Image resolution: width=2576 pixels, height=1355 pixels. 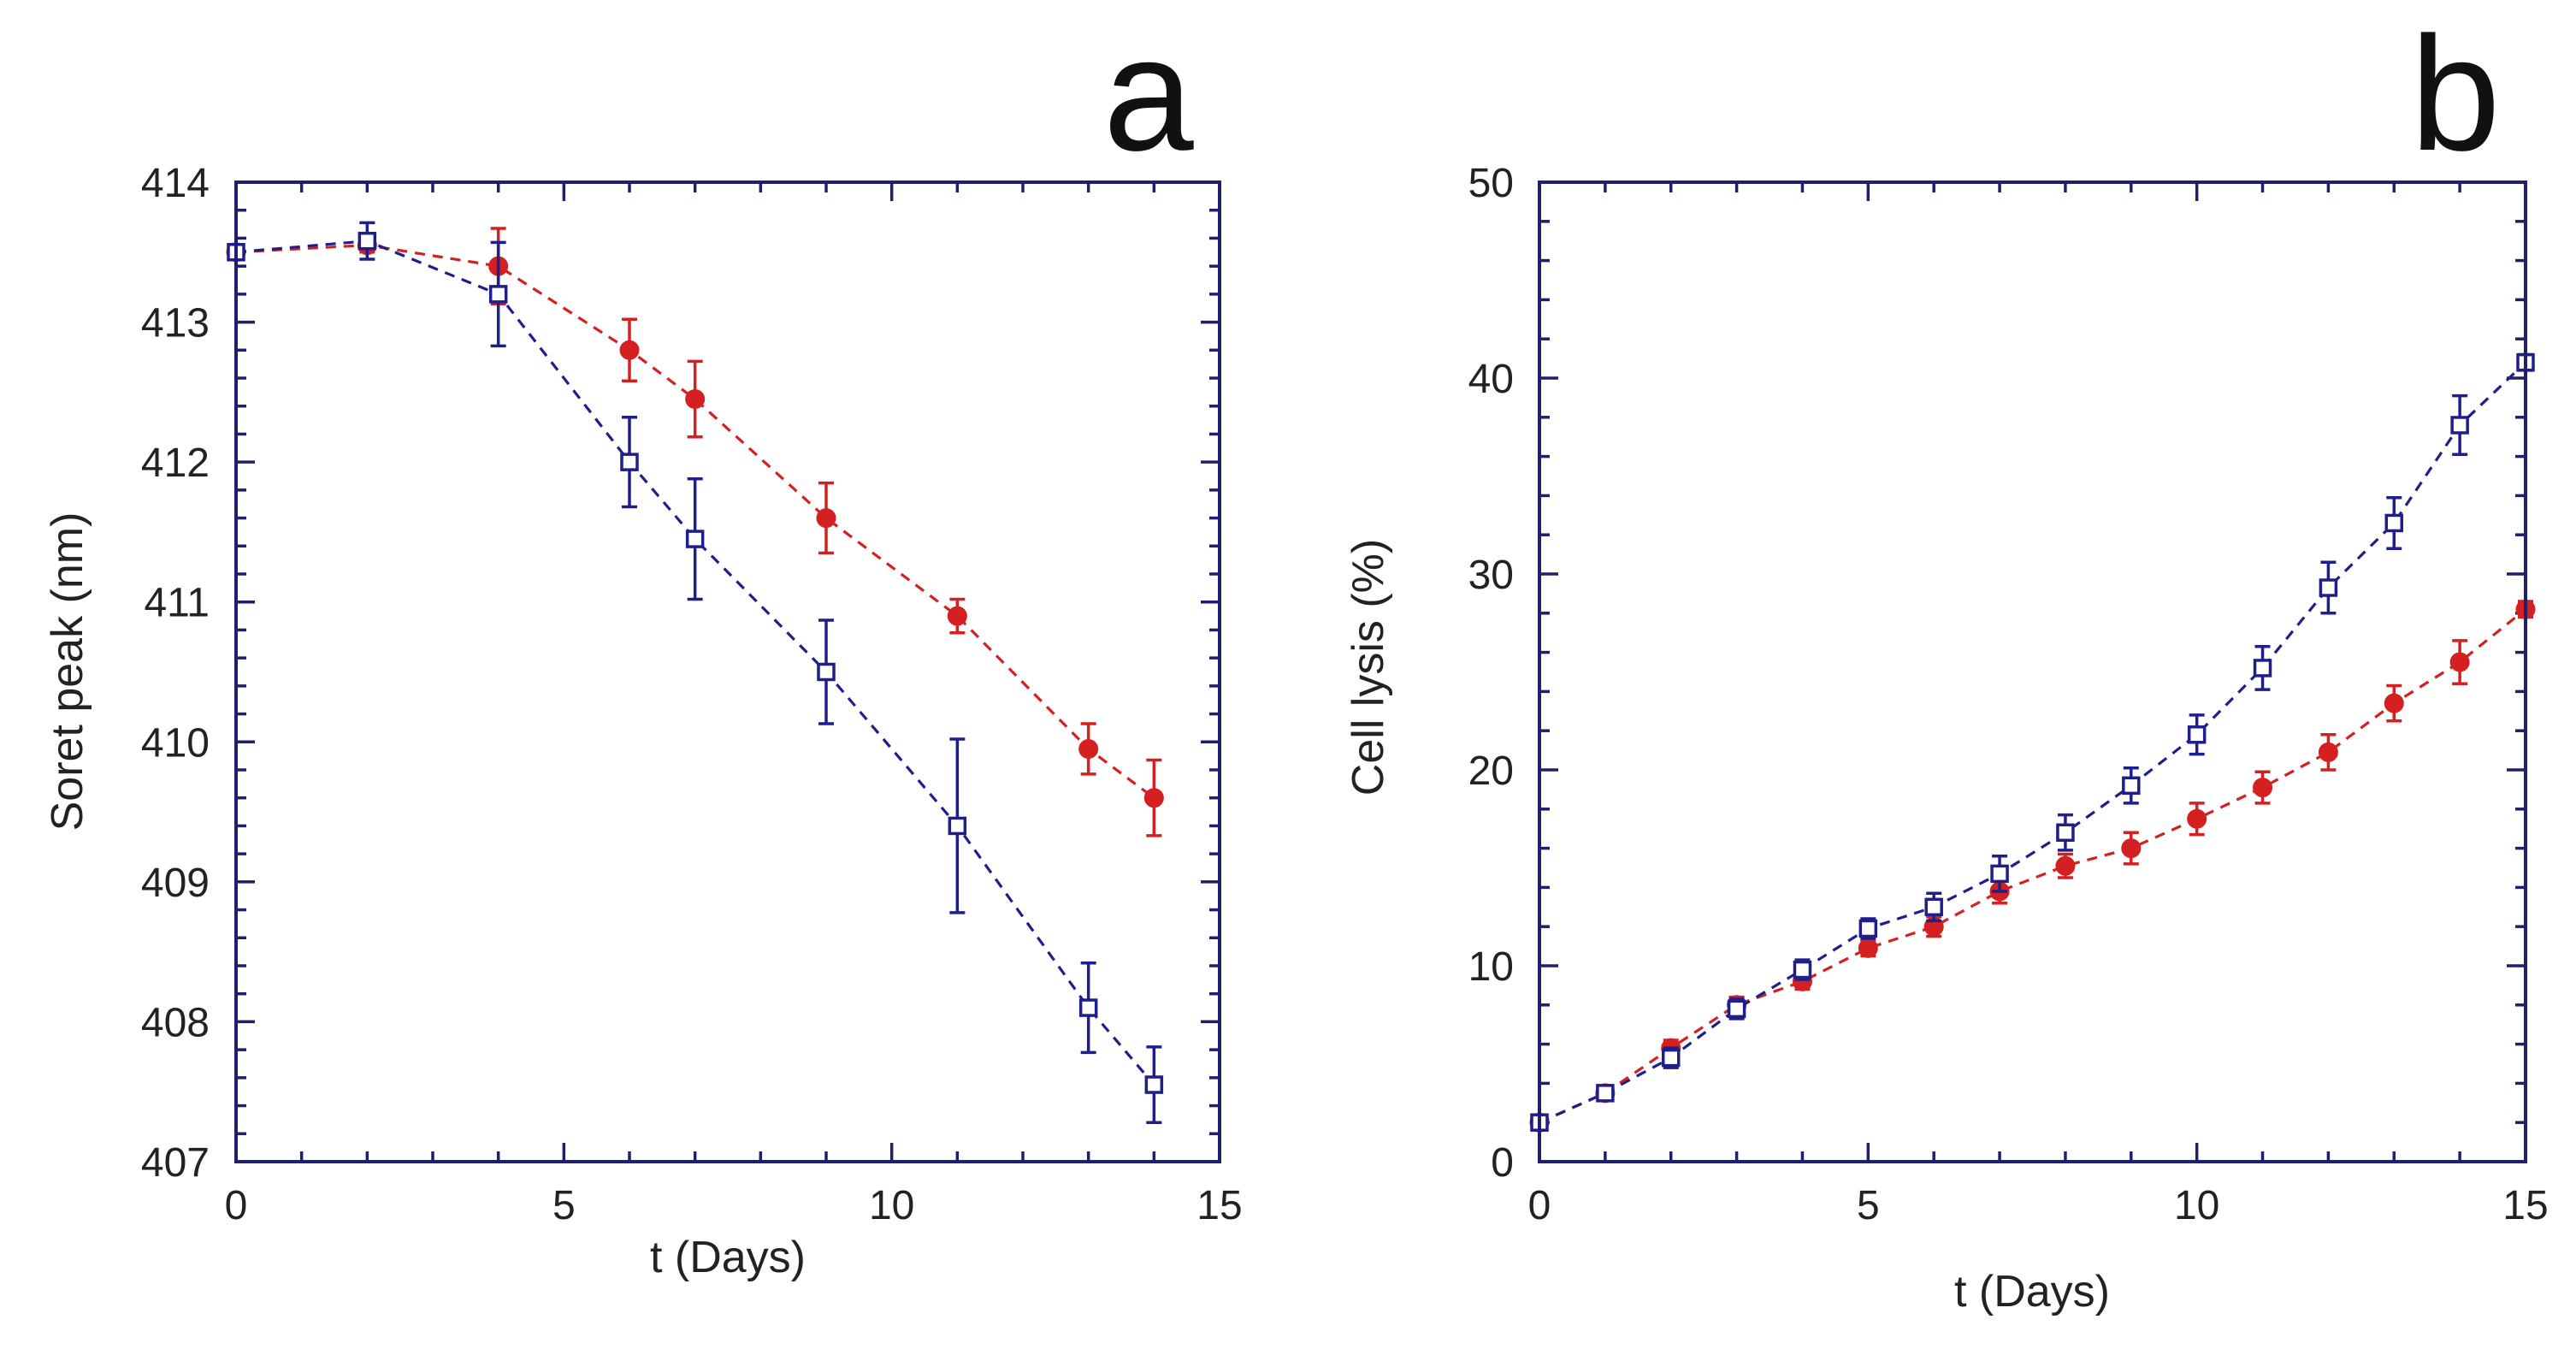 What do you see at coordinates (728, 1257) in the screenshot?
I see `panel-a-x-axis-title: t (Days)` at bounding box center [728, 1257].